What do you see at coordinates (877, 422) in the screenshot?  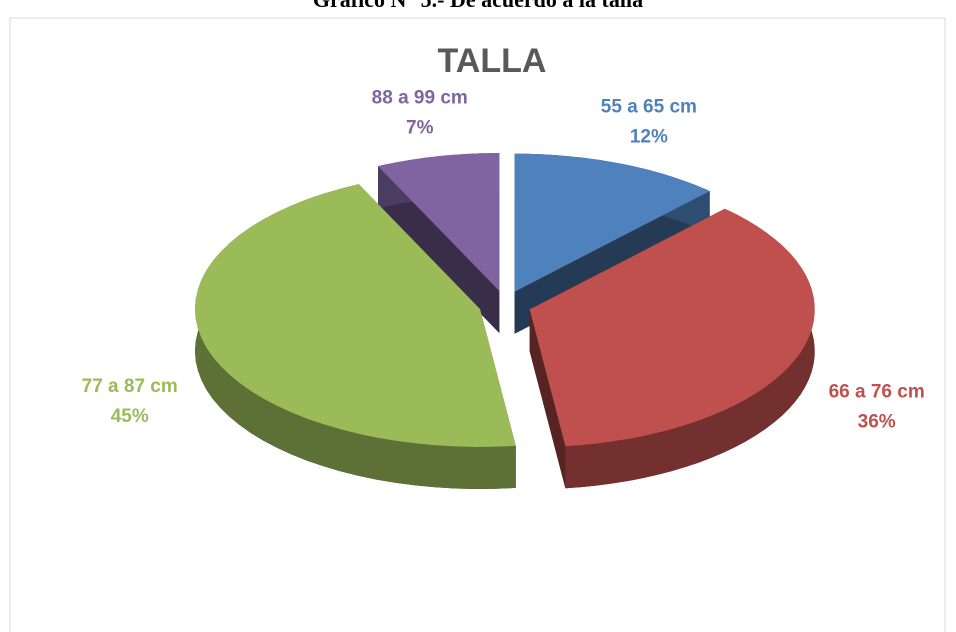 I see `slice-value-label: 36%` at bounding box center [877, 422].